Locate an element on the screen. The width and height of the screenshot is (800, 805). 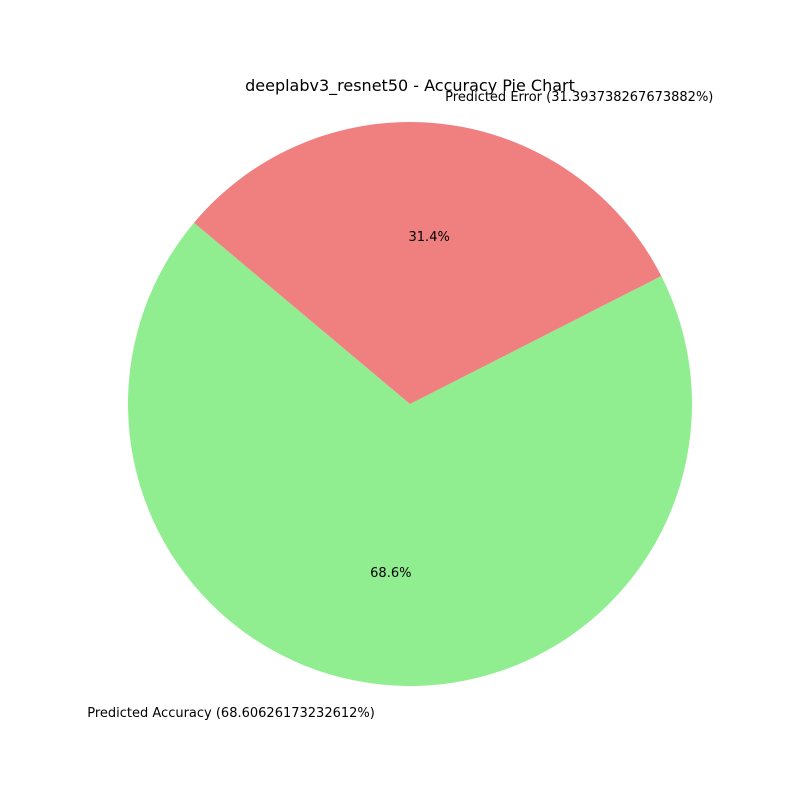
chart-title: deeplabv3_resnet50 - Accuracy Pie Chart is located at coordinates (410, 86).